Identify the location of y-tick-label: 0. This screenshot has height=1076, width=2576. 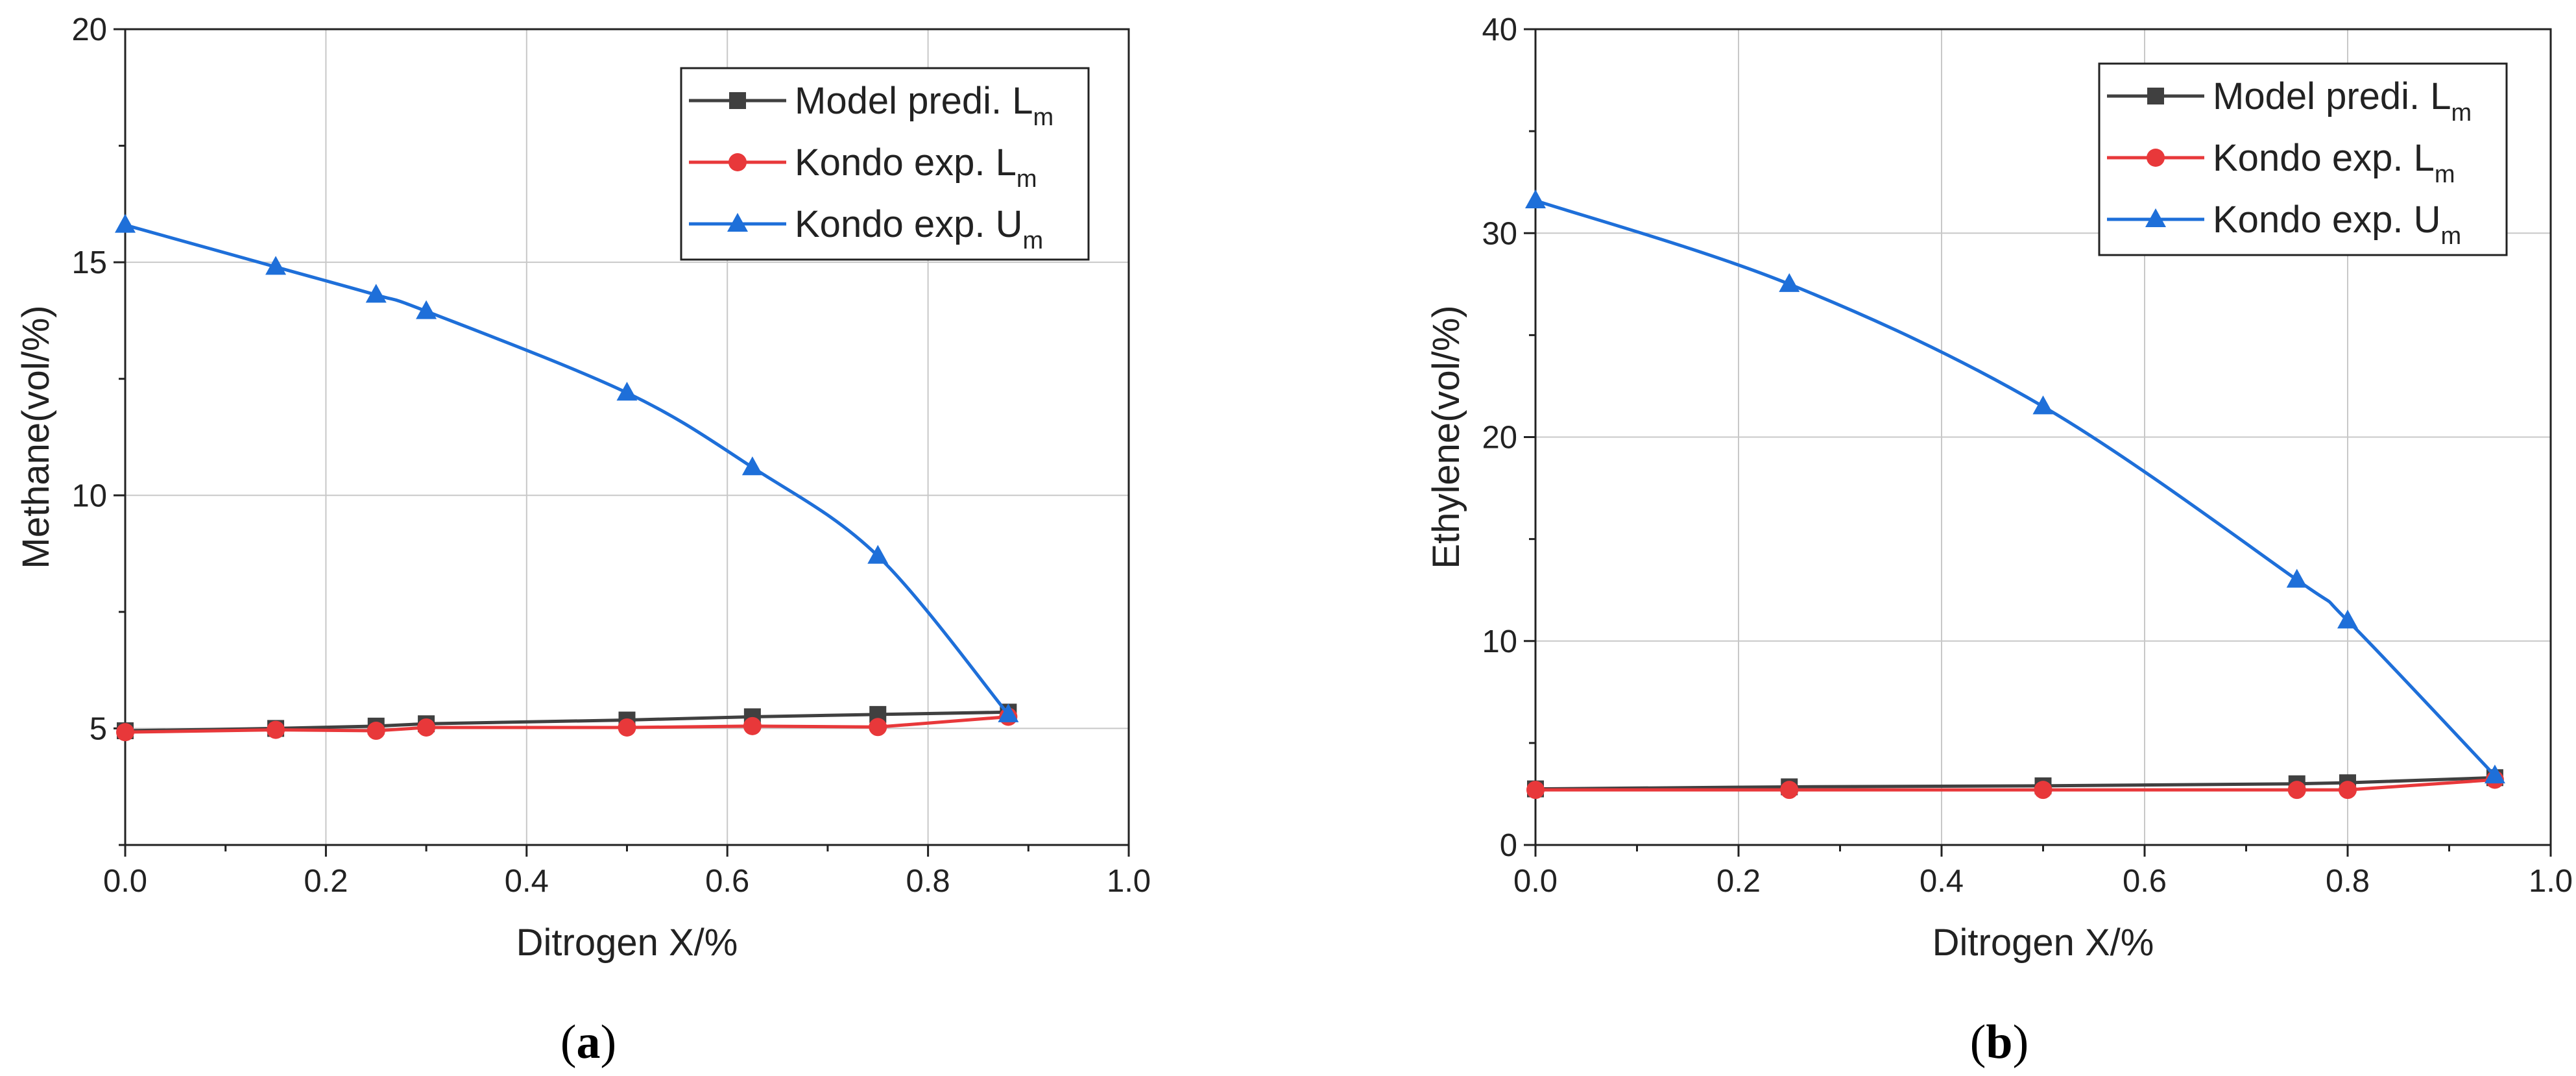
(1508, 845).